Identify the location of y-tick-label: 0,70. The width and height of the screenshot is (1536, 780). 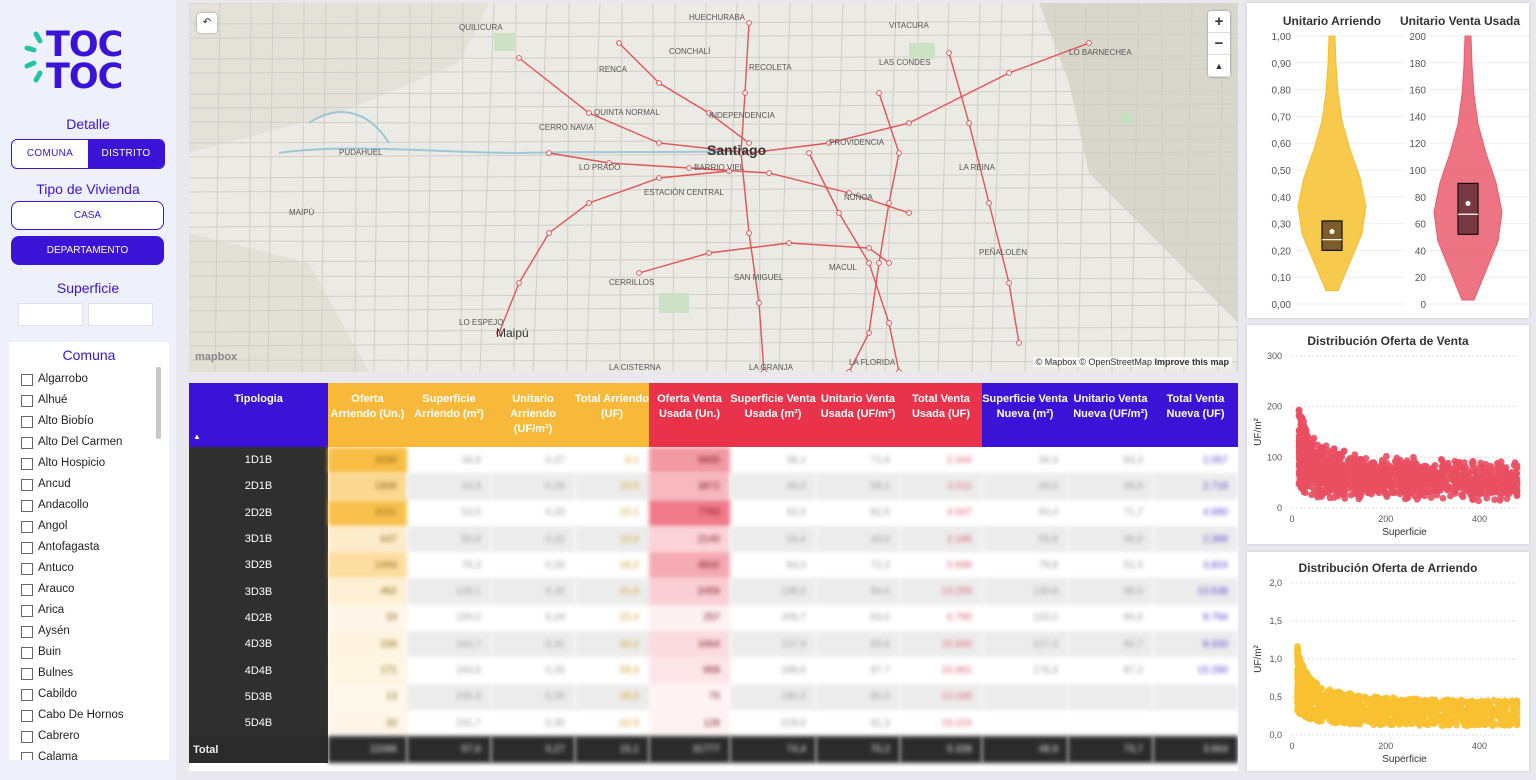
(1282, 117).